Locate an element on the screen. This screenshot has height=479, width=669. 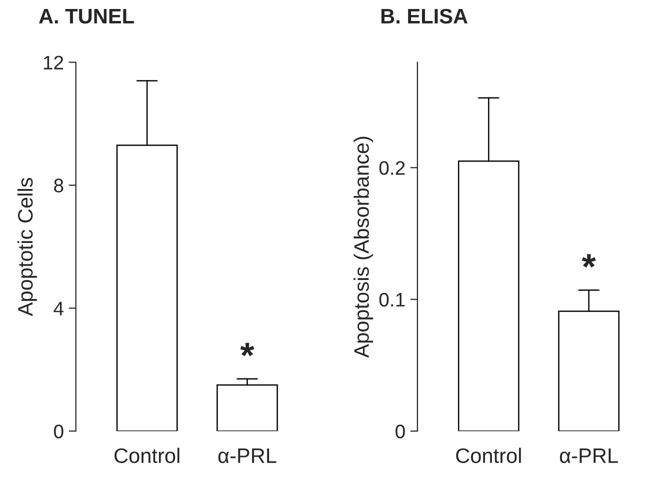
y-axis-title: Apoptotic Cells is located at coordinates (27, 247).